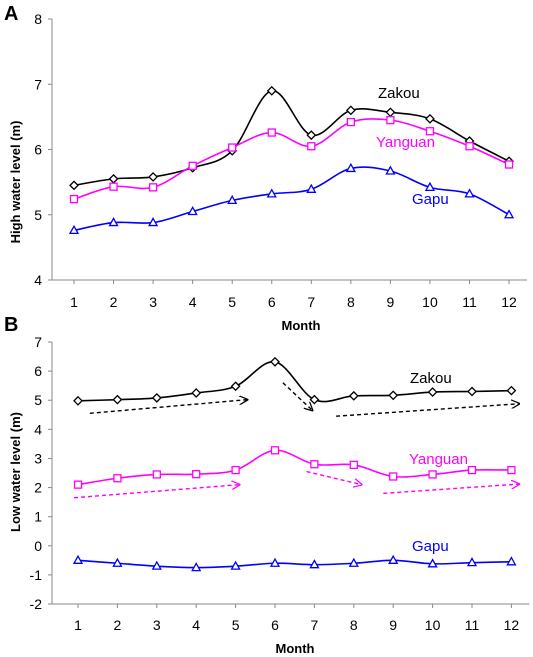 The height and width of the screenshot is (657, 533). Describe the element at coordinates (472, 625) in the screenshot. I see `panel-b-x-tick-label: 11` at that location.